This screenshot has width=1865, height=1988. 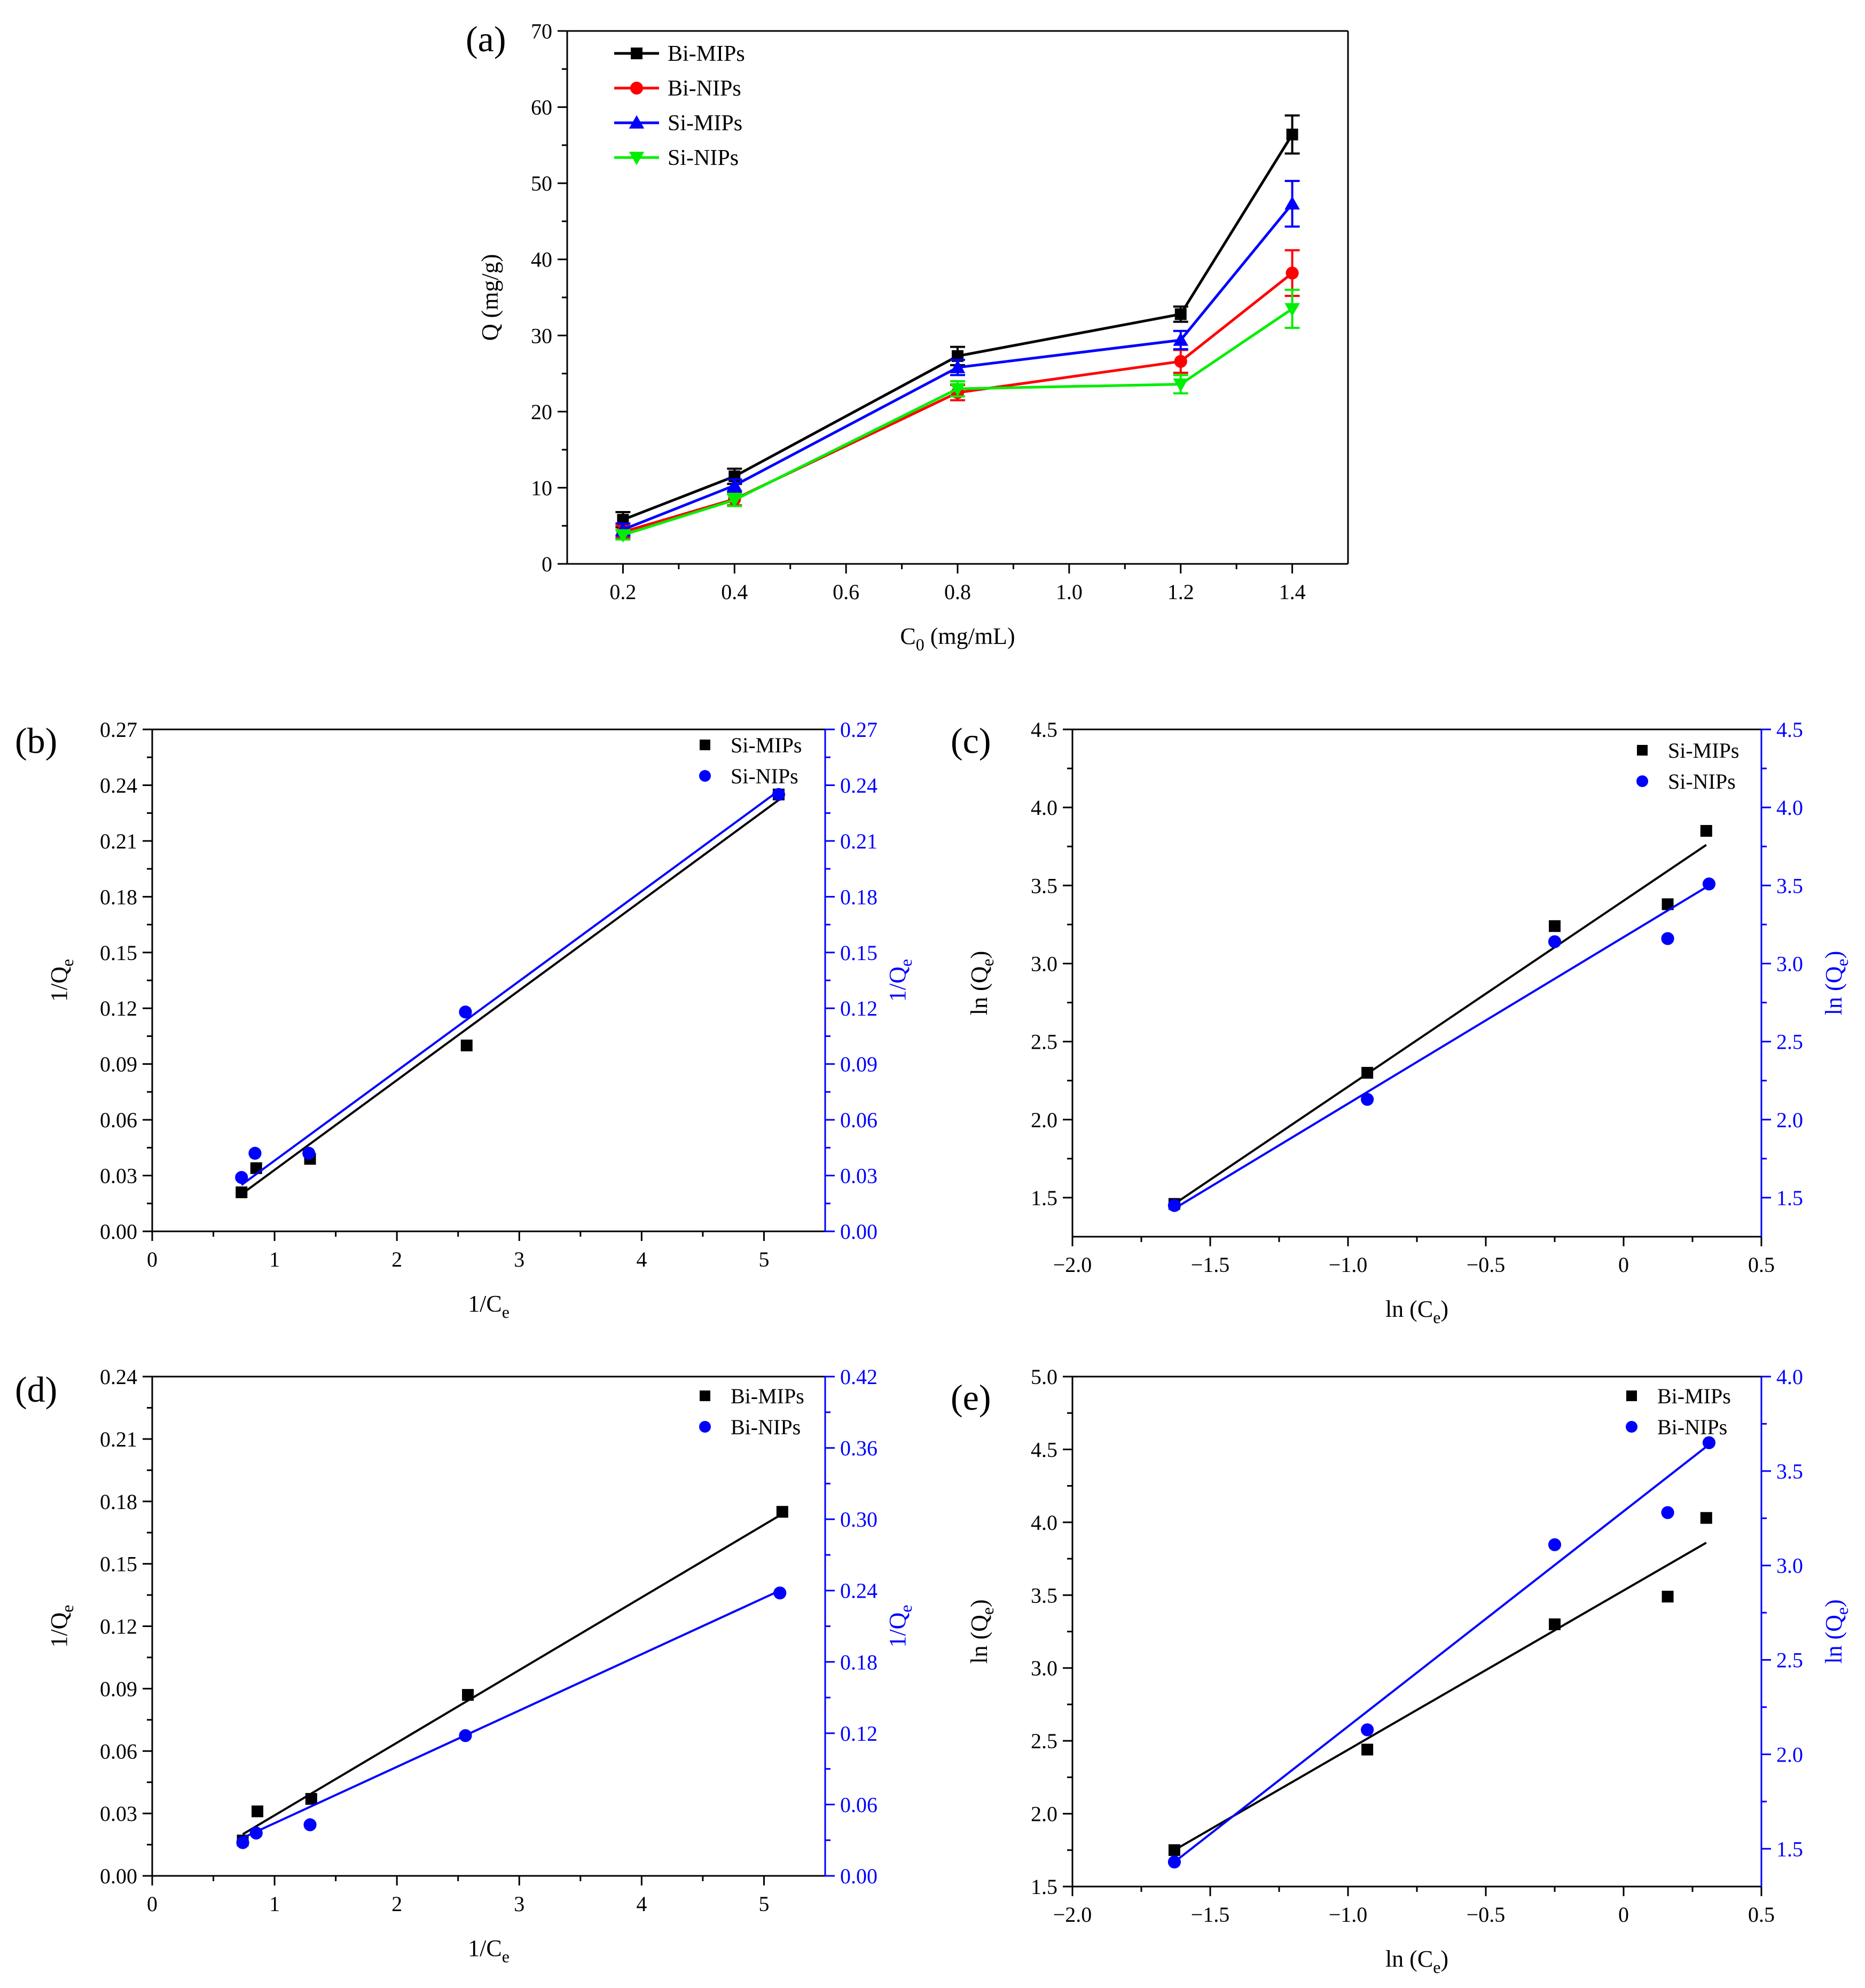 I want to click on y2-axis-label-suffix: ), so click(x=1834, y=1603).